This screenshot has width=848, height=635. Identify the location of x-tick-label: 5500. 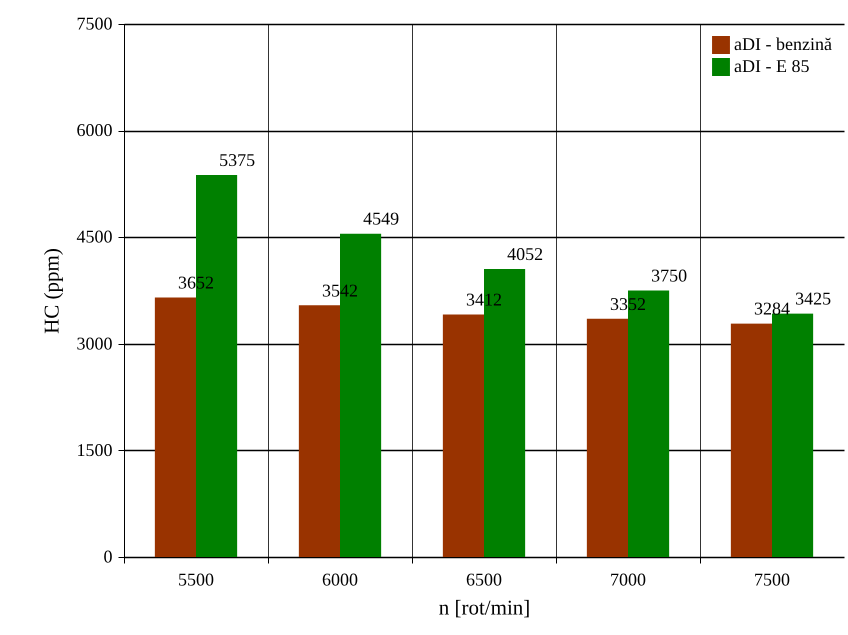
(196, 580).